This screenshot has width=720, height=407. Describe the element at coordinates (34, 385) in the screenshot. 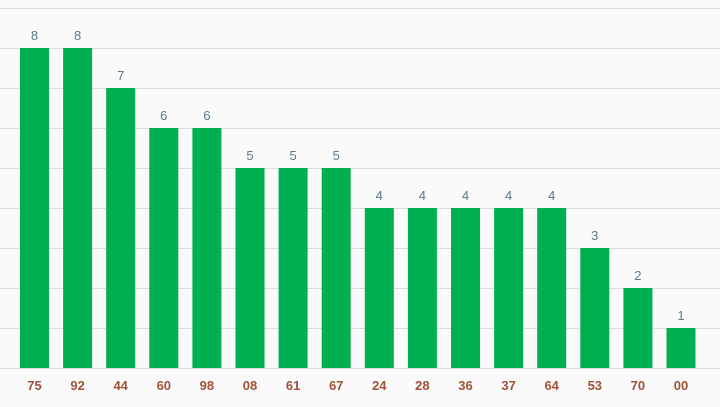

I see `category-label: 75` at that location.